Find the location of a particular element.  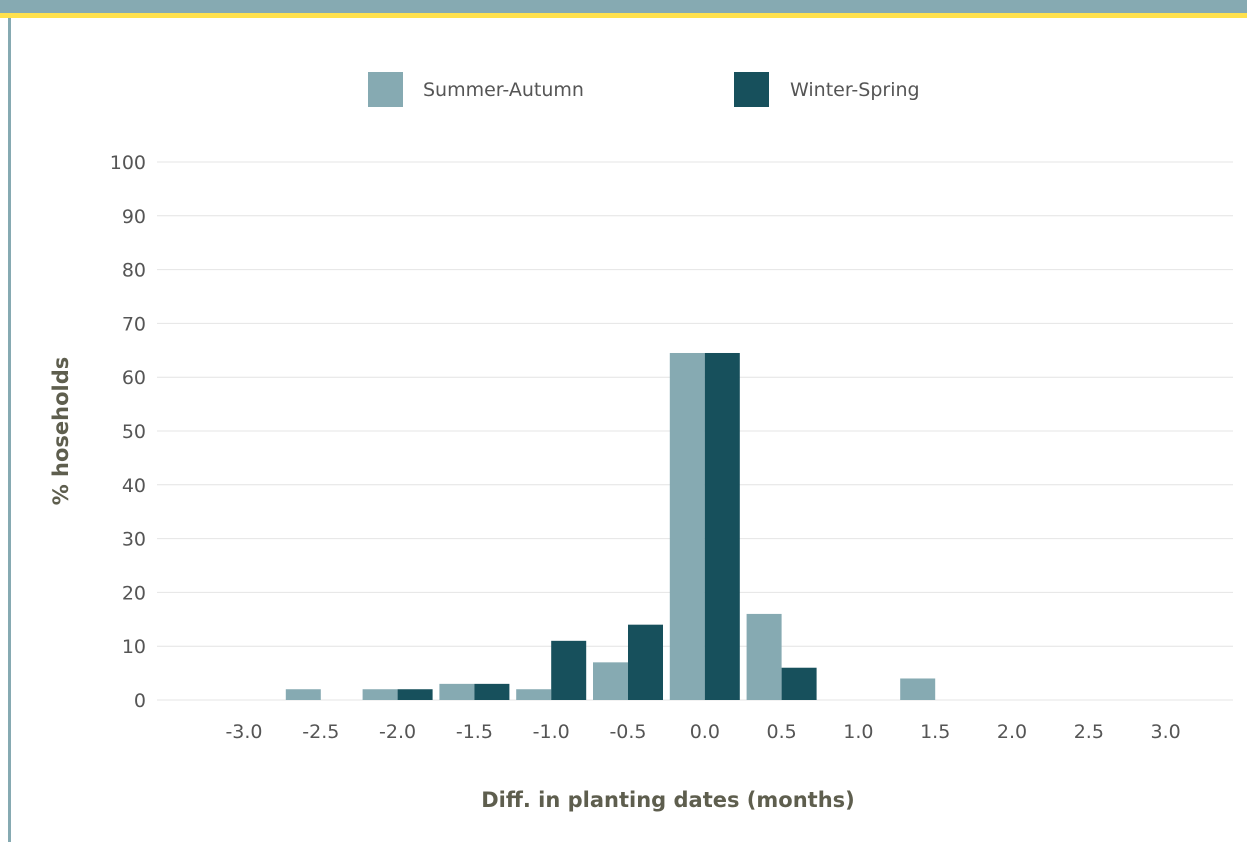

bar-summer-autumn--2.0 is located at coordinates (380, 694).